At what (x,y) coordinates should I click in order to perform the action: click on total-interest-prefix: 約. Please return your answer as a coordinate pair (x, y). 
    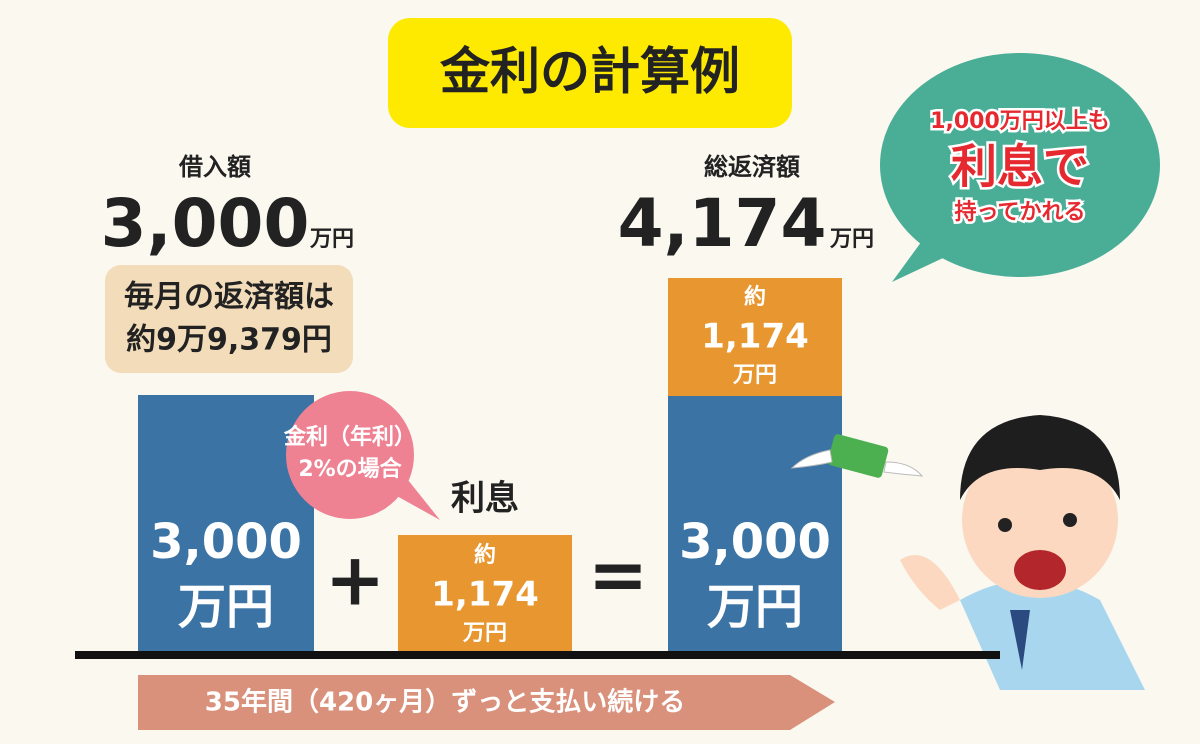
    Looking at the image, I should click on (755, 297).